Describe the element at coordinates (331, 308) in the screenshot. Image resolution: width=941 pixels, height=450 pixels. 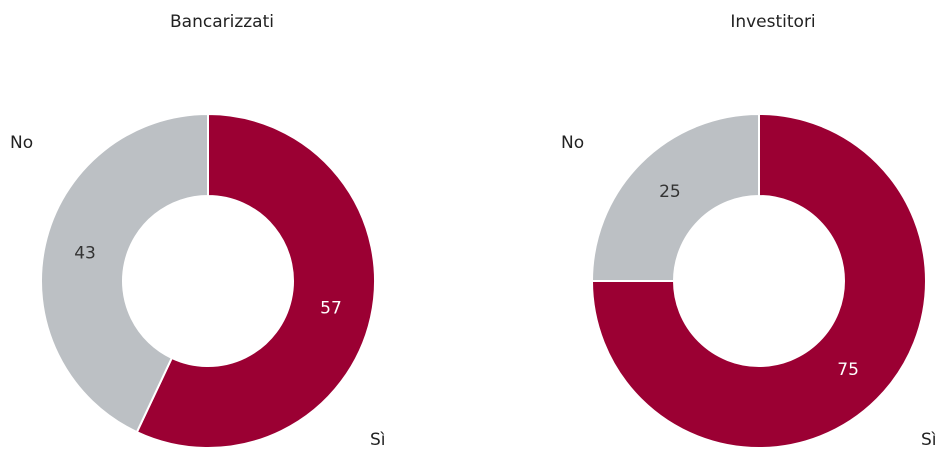
I see `value-label: 57` at that location.